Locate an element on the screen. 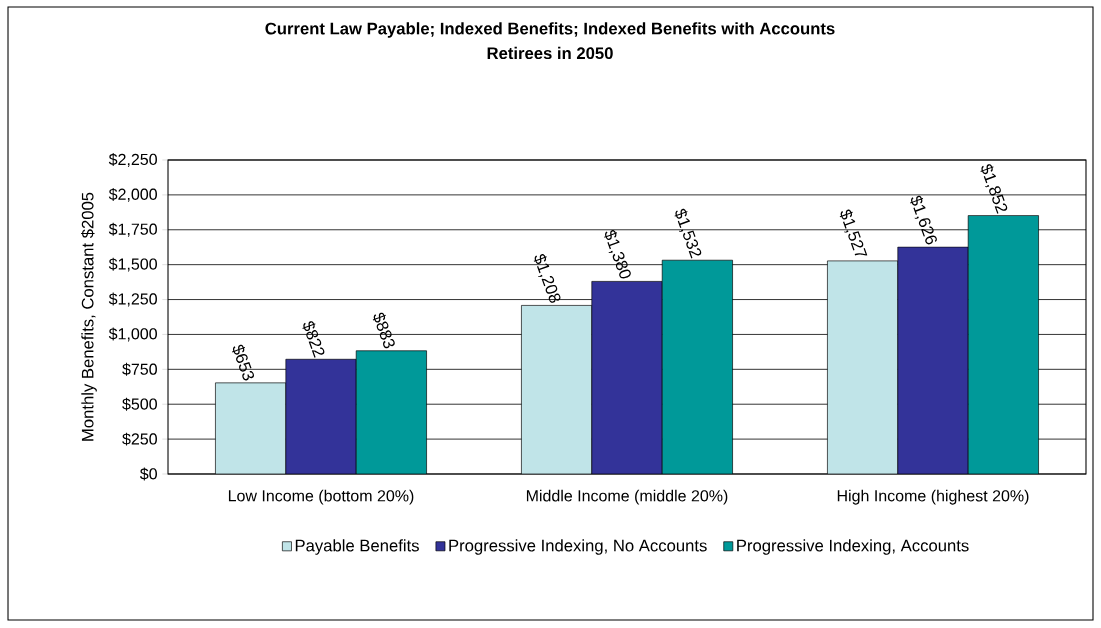  y-tick-label: $1,750 is located at coordinates (132, 229).